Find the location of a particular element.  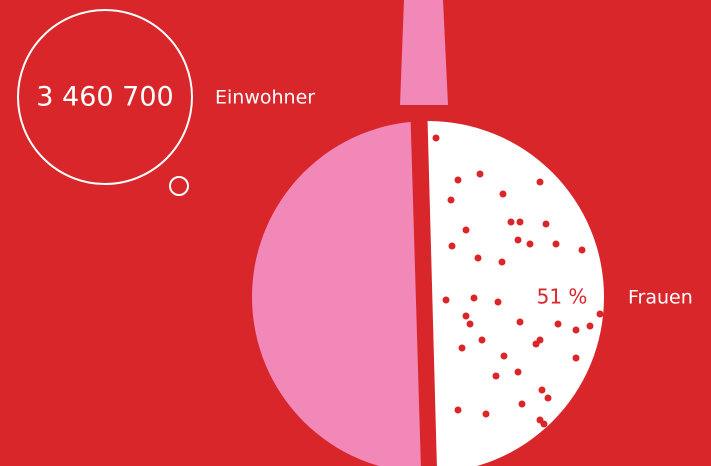

women-value: 51 % is located at coordinates (562, 297).